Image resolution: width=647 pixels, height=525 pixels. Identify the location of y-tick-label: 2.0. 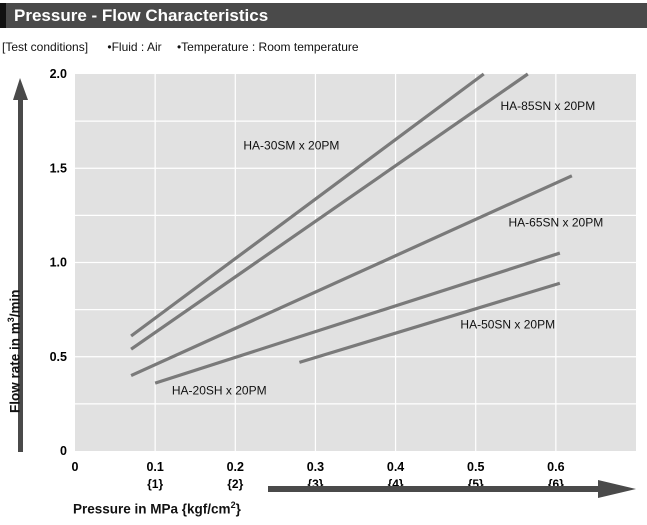
(58, 74).